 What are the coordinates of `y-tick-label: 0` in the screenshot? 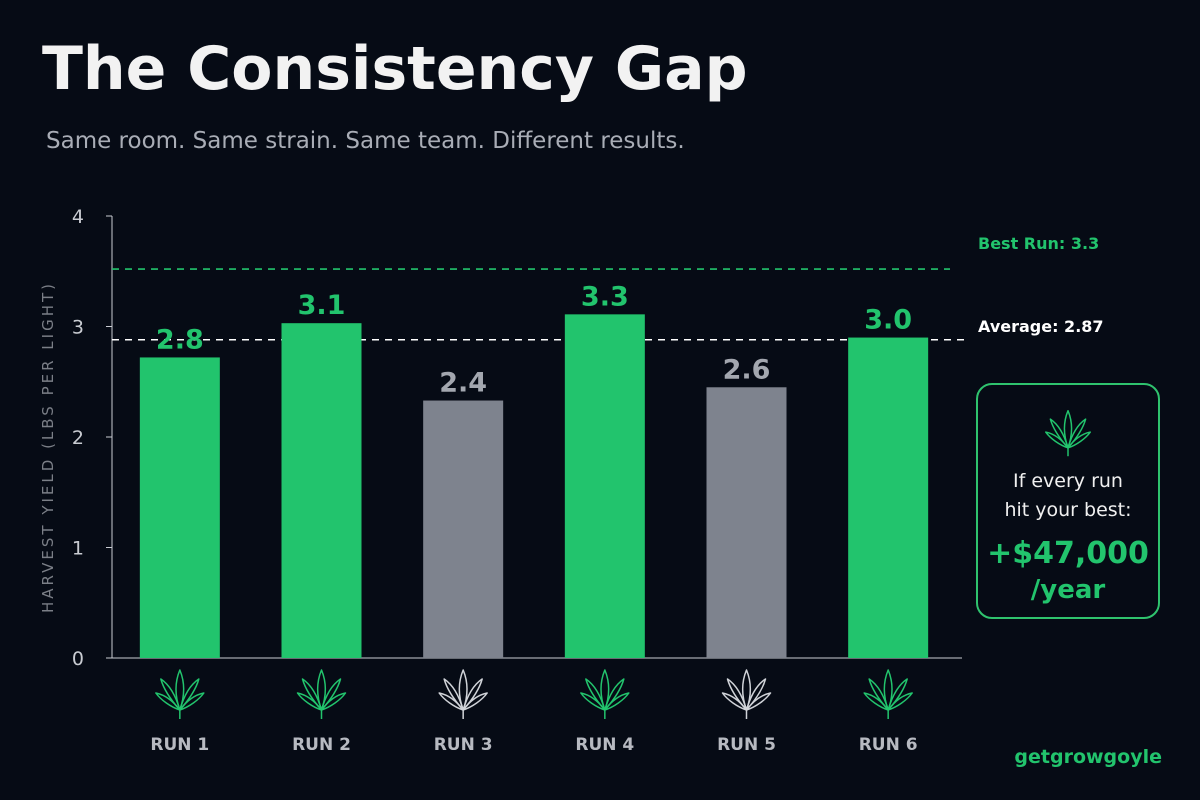 It's located at (78, 659).